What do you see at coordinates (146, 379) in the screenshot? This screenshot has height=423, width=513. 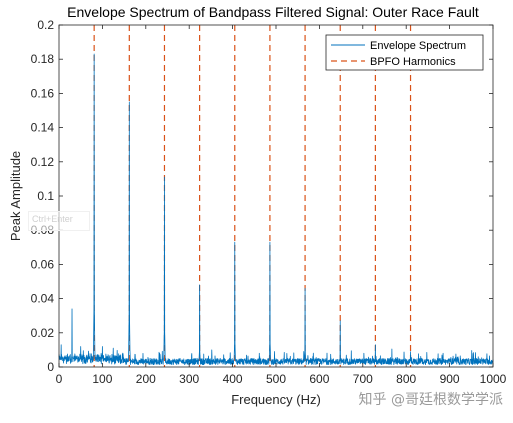 I see `x-tick-label-2: 200` at bounding box center [146, 379].